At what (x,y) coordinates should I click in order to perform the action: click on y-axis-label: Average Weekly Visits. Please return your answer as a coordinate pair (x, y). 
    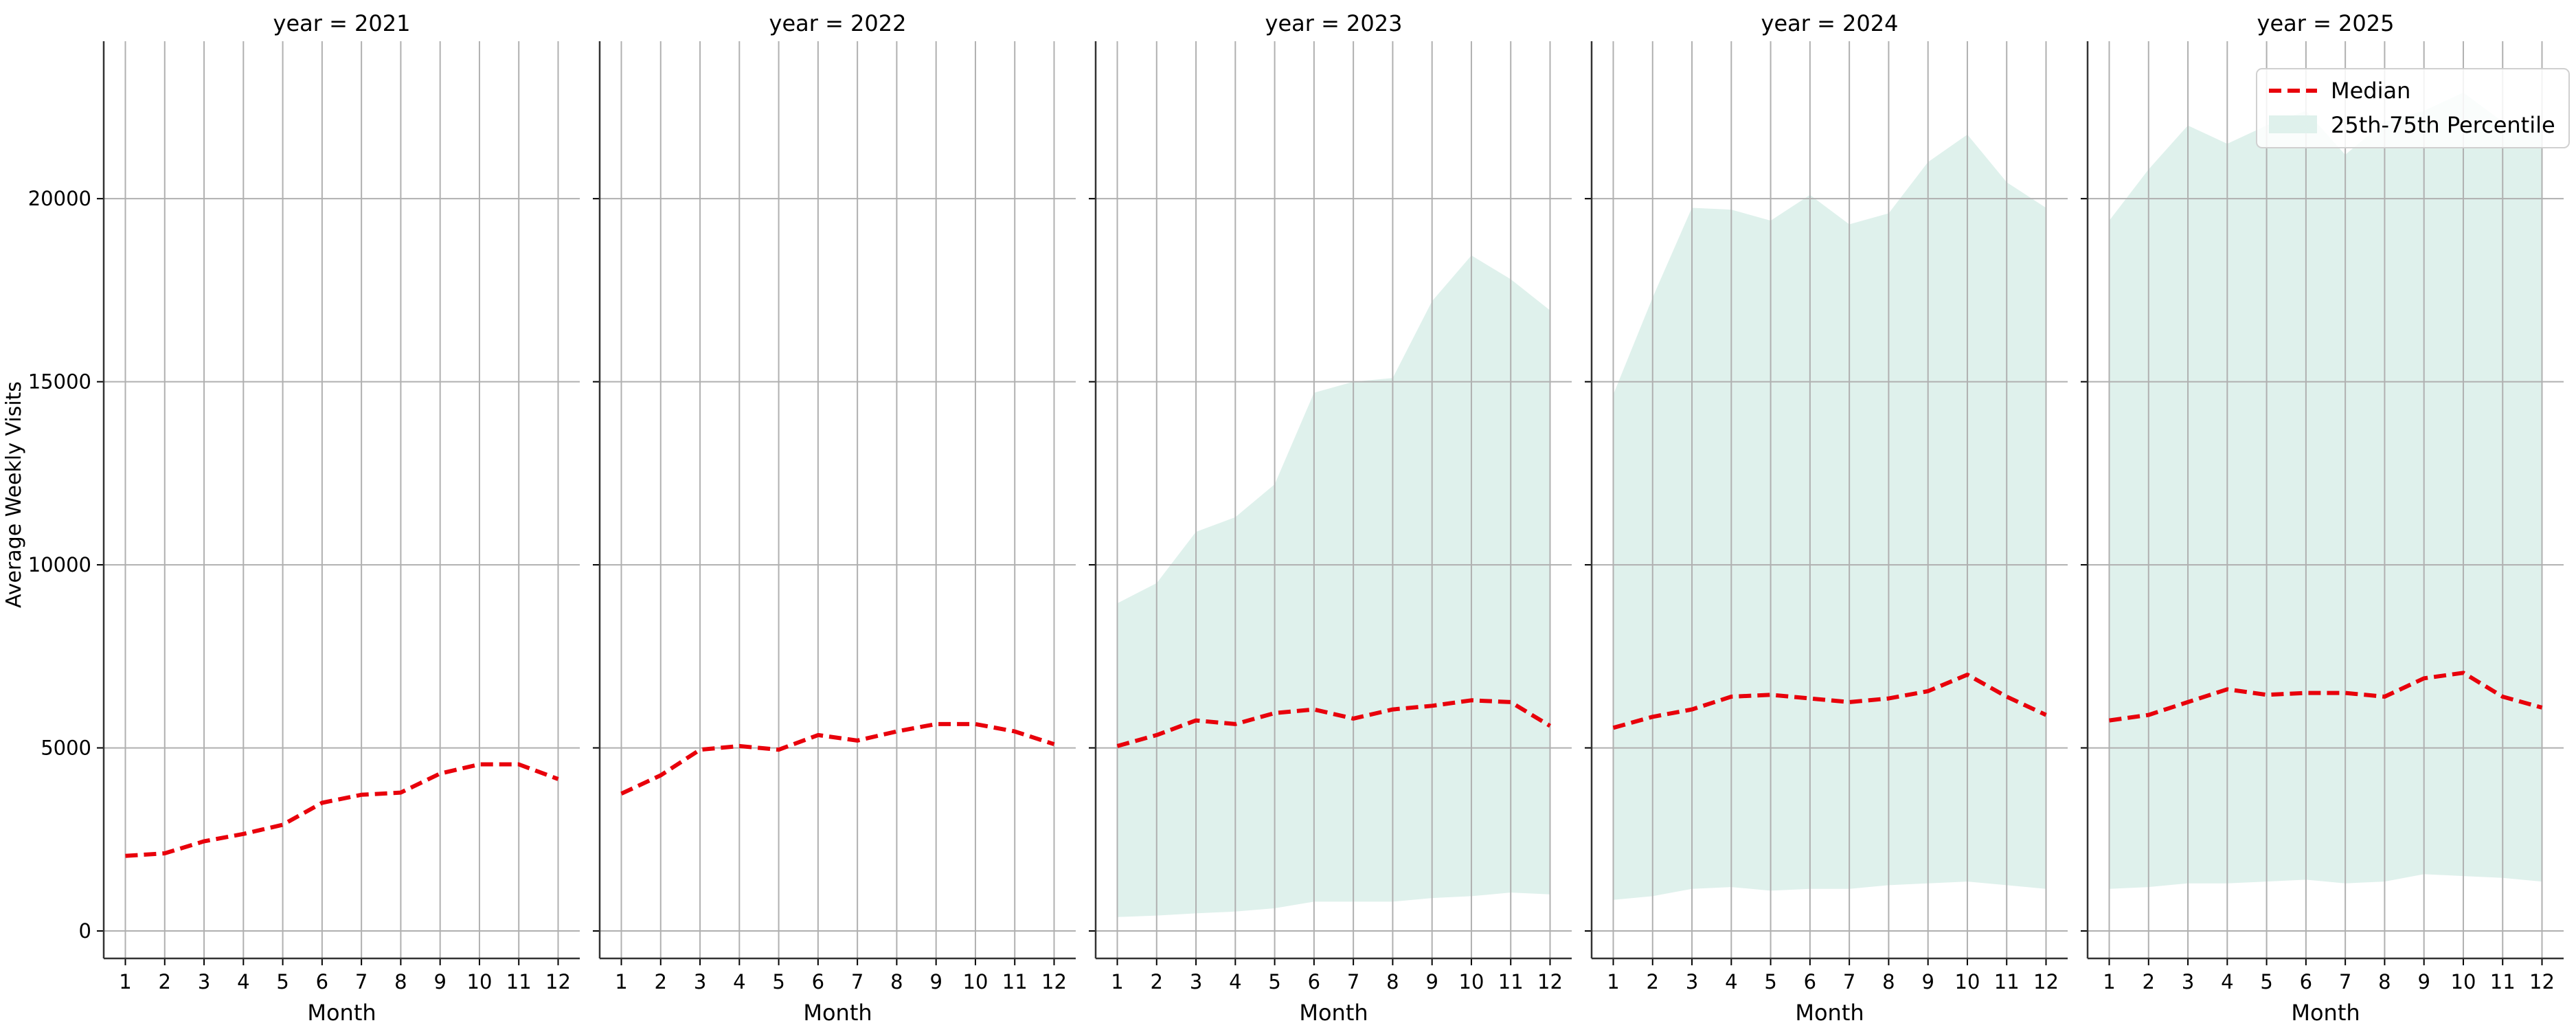
    Looking at the image, I should click on (14, 494).